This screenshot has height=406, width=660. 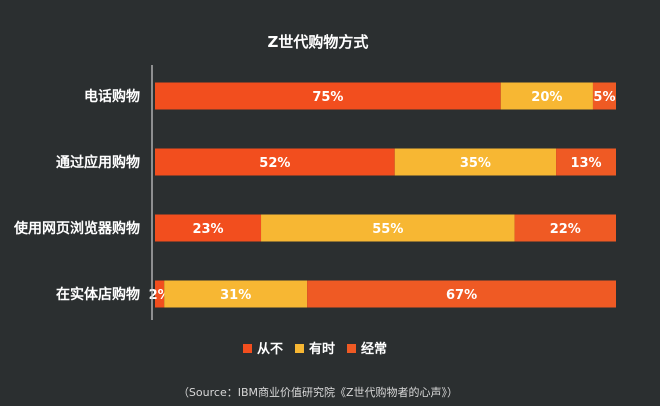 I want to click on data-label: 5%, so click(x=604, y=97).